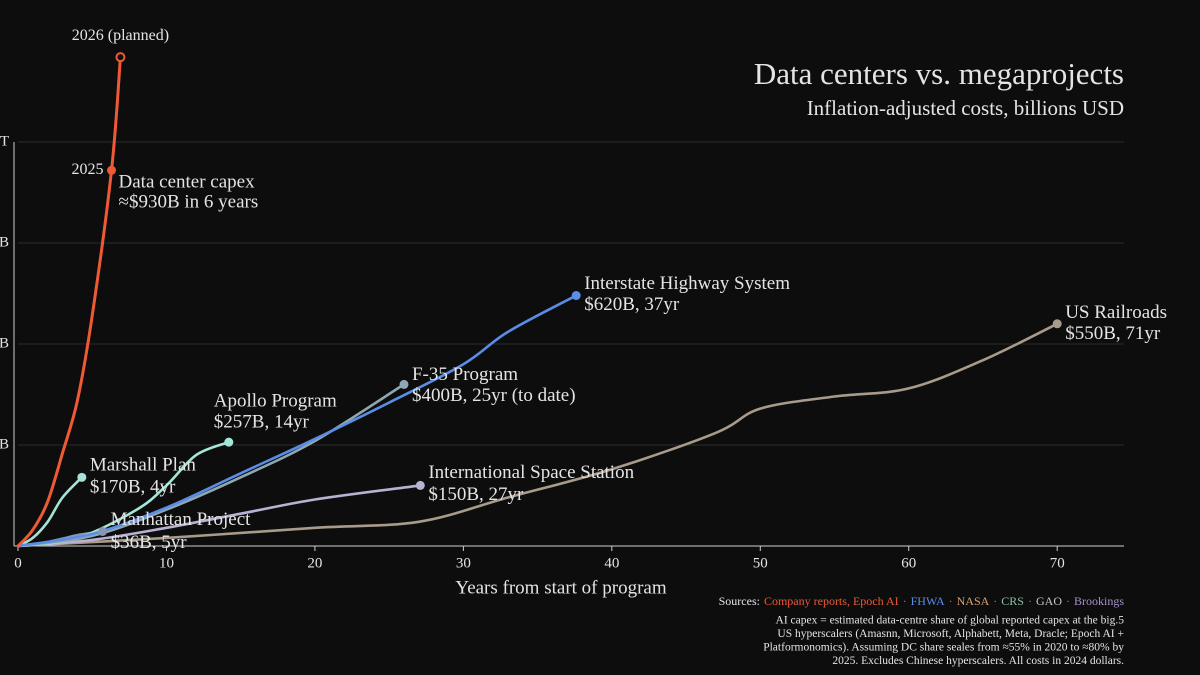  Describe the element at coordinates (120, 35) in the screenshot. I see `point-label: 2026 (planned)` at that location.